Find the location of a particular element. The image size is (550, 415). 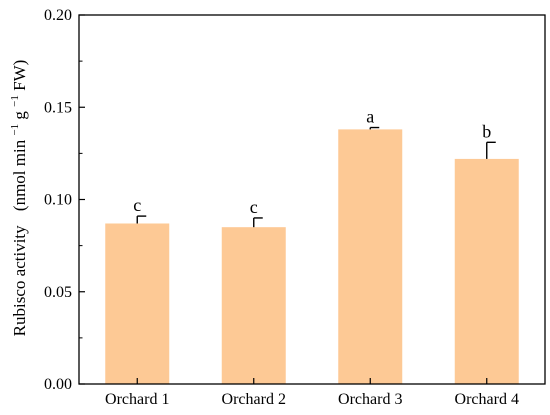

x-axis: Orchard 1 Orchard 2 Orchard 3 Orchard 4 is located at coordinates (312, 393).